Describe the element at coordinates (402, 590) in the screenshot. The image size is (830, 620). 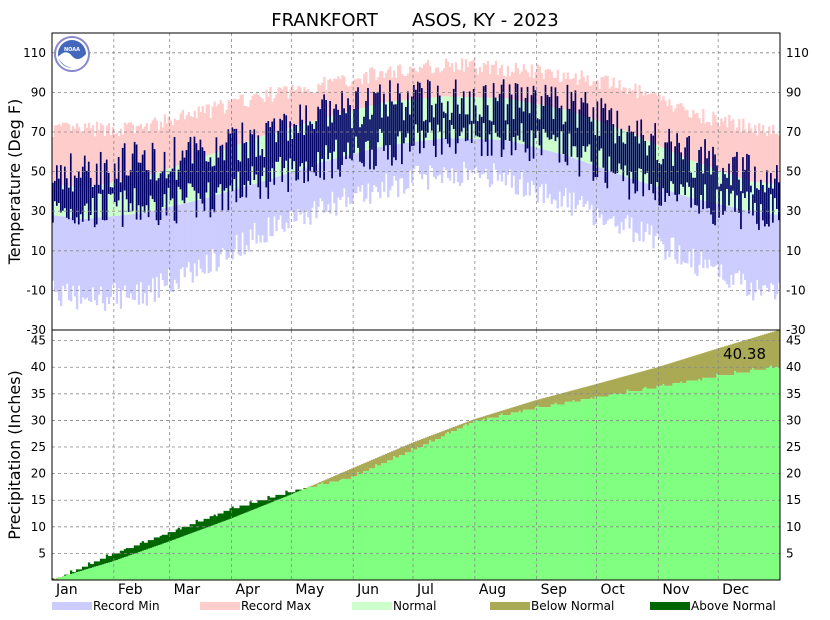
I see `month-axis: Jan Feb Mar Apr May Jun Jul Aug Sep Oct Nov Dec` at that location.